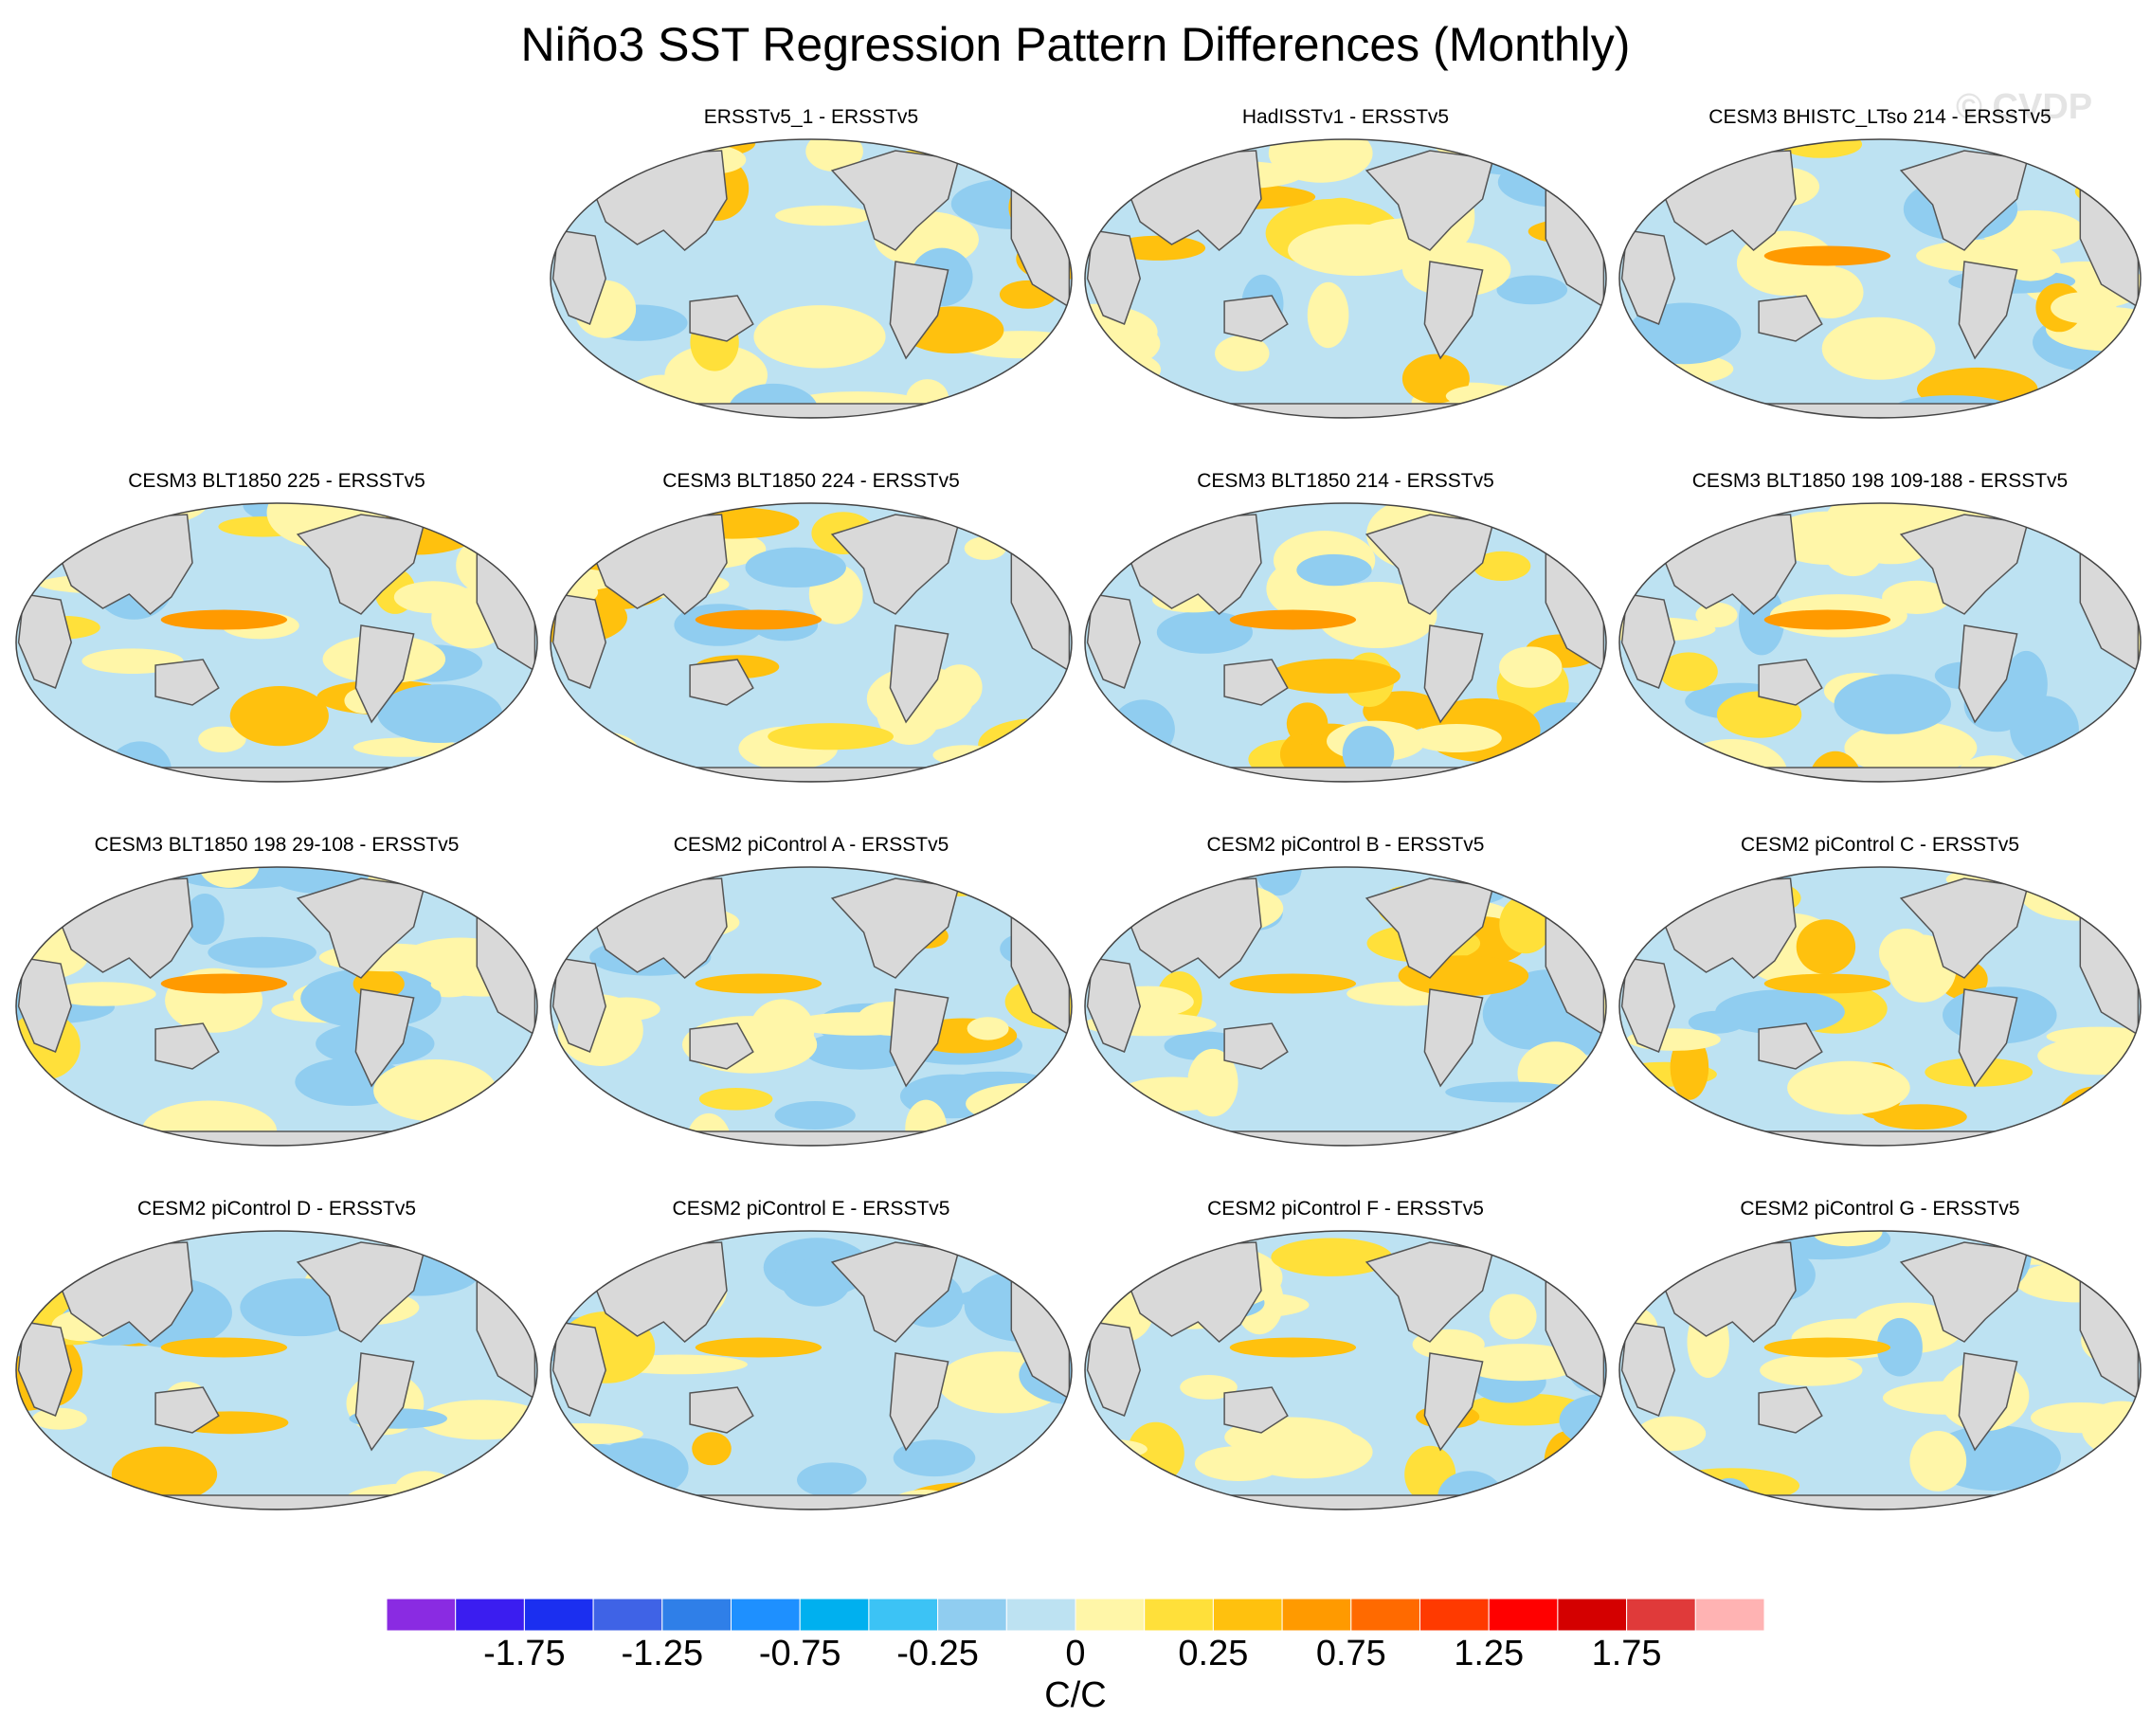 This screenshot has width=2151, height=1736. What do you see at coordinates (1880, 267) in the screenshot?
I see `map-panel: CESM3 BHISTC_LTso 214 - ERSSTv5` at bounding box center [1880, 267].